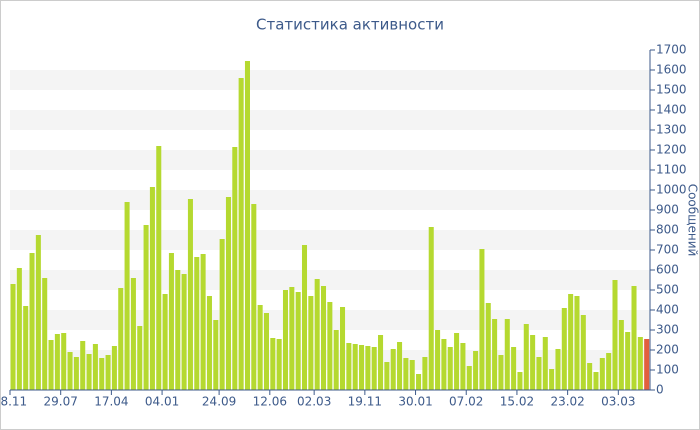  I want to click on y-axis-title: Сообщений, so click(693, 220).